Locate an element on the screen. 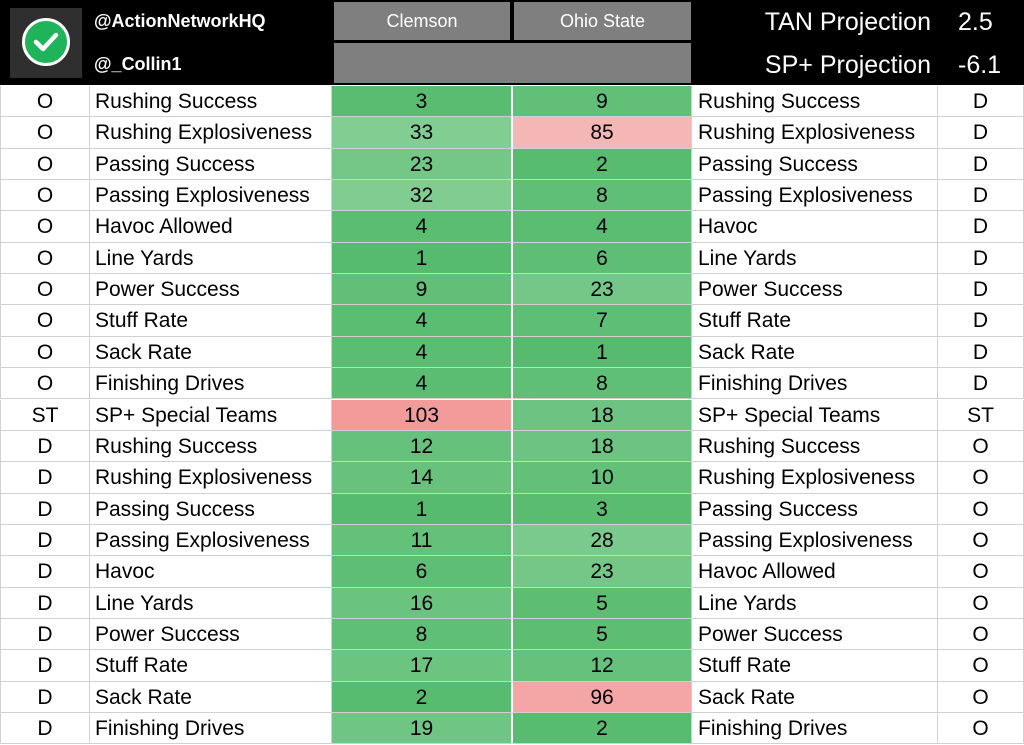  clemson-rank-cell: 33 is located at coordinates (422, 133).